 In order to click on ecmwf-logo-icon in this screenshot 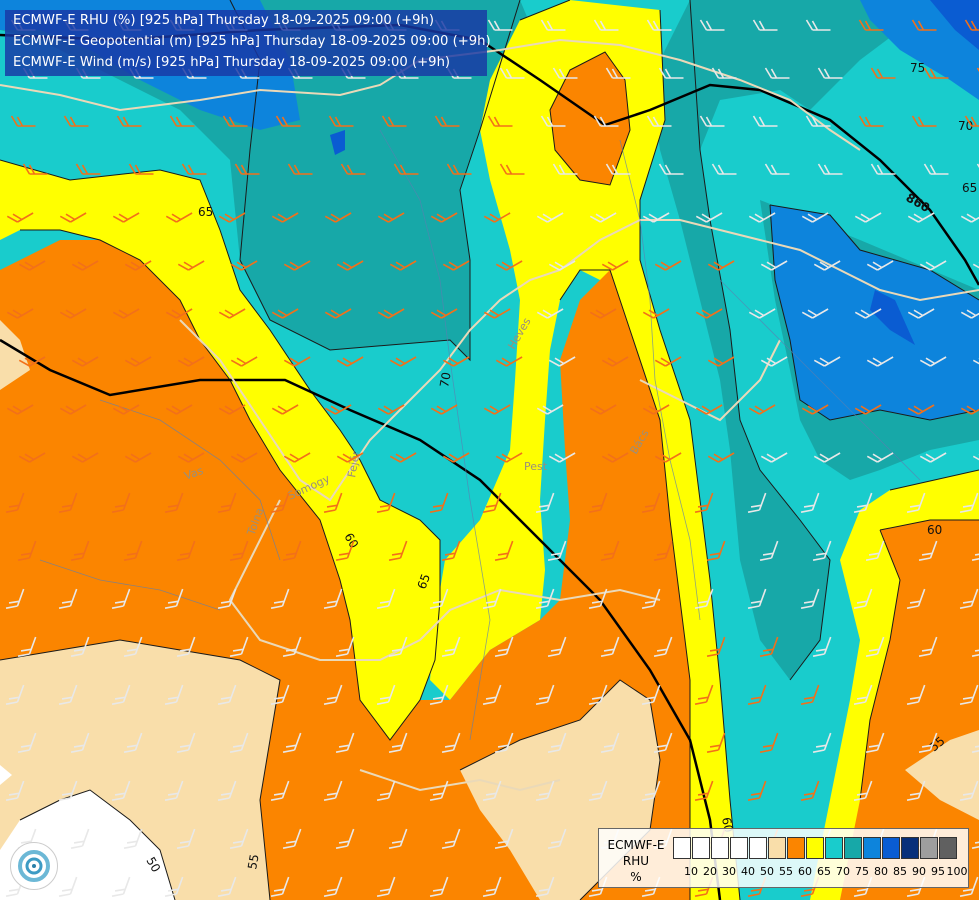, I will do `click(34, 866)`.